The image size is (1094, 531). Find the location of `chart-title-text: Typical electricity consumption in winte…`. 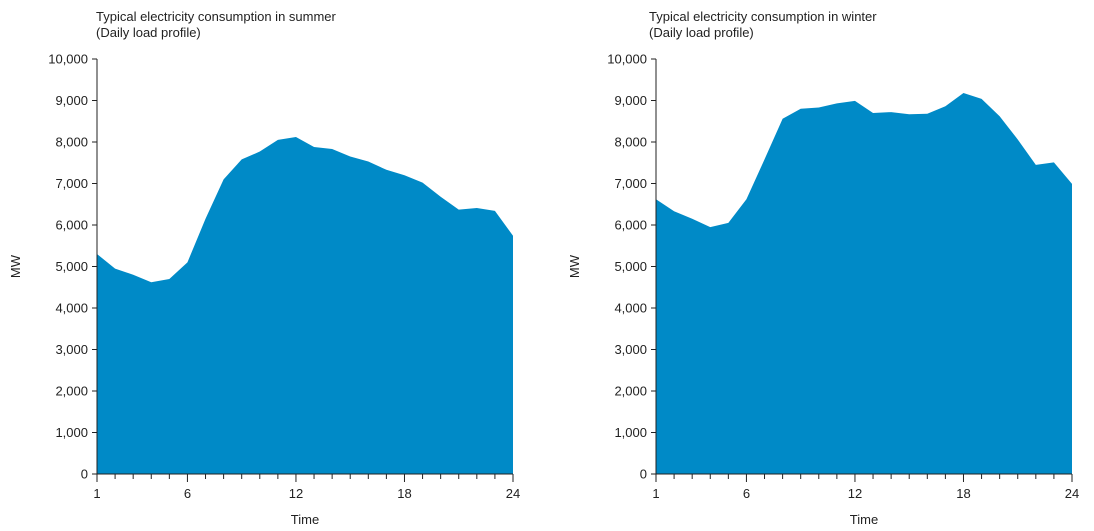

chart-title-text: Typical electricity consumption in winte… is located at coordinates (763, 16).